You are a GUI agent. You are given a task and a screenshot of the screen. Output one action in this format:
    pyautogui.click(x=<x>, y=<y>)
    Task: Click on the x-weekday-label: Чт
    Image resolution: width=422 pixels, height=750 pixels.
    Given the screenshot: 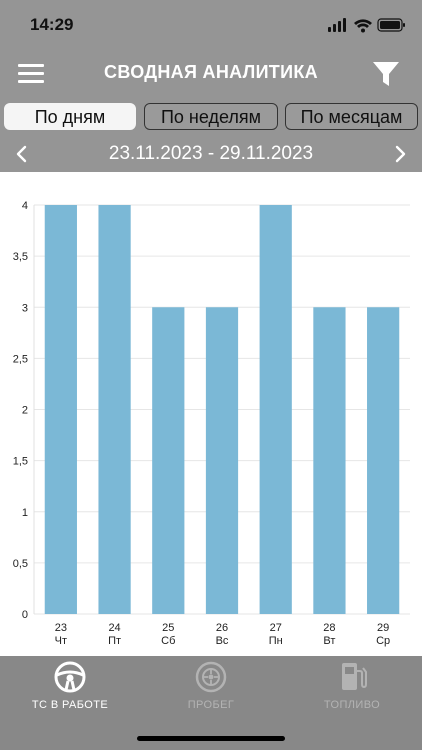 What is the action you would take?
    pyautogui.click(x=61, y=641)
    